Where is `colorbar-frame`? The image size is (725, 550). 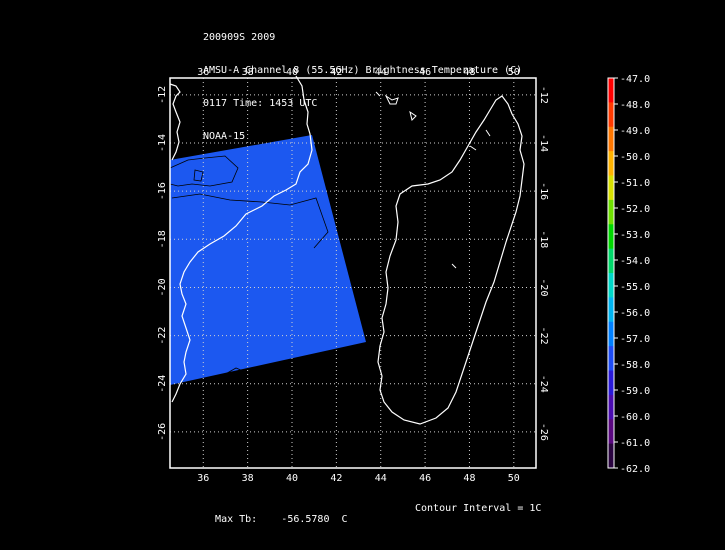
colorbar-frame is located at coordinates (611, 273).